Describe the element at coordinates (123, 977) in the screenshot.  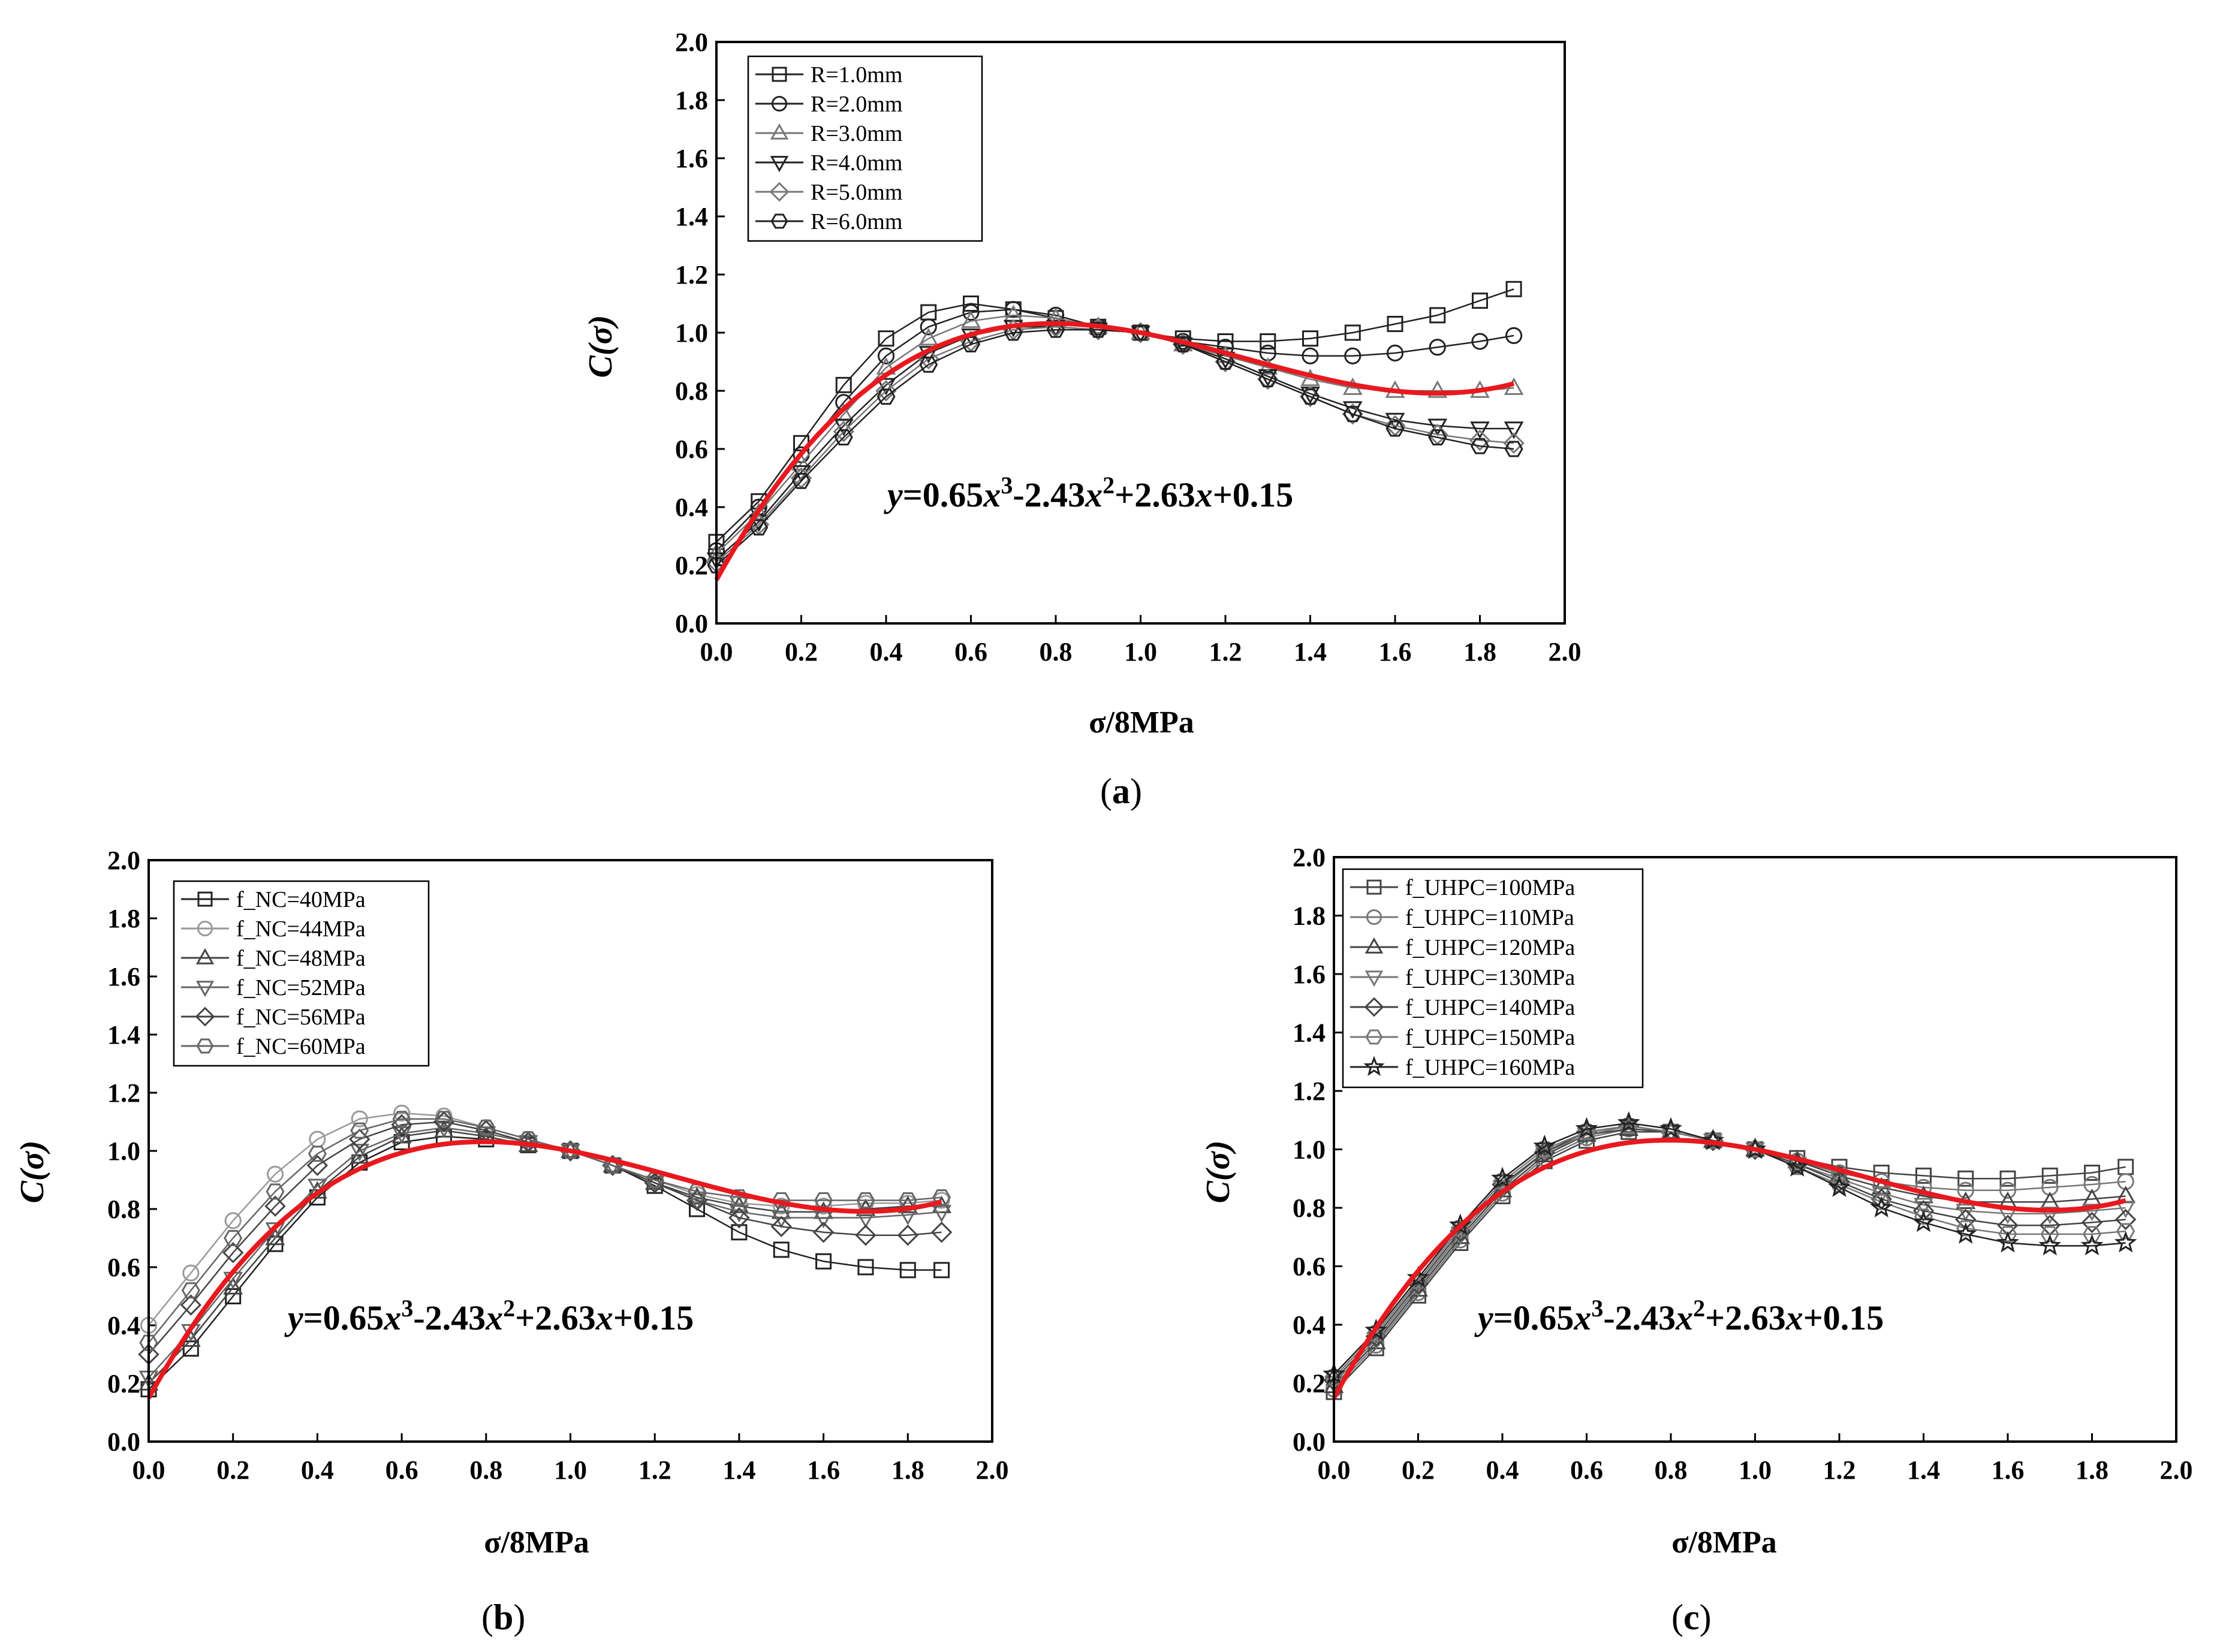
I see `y-tick-label: 1.6` at that location.